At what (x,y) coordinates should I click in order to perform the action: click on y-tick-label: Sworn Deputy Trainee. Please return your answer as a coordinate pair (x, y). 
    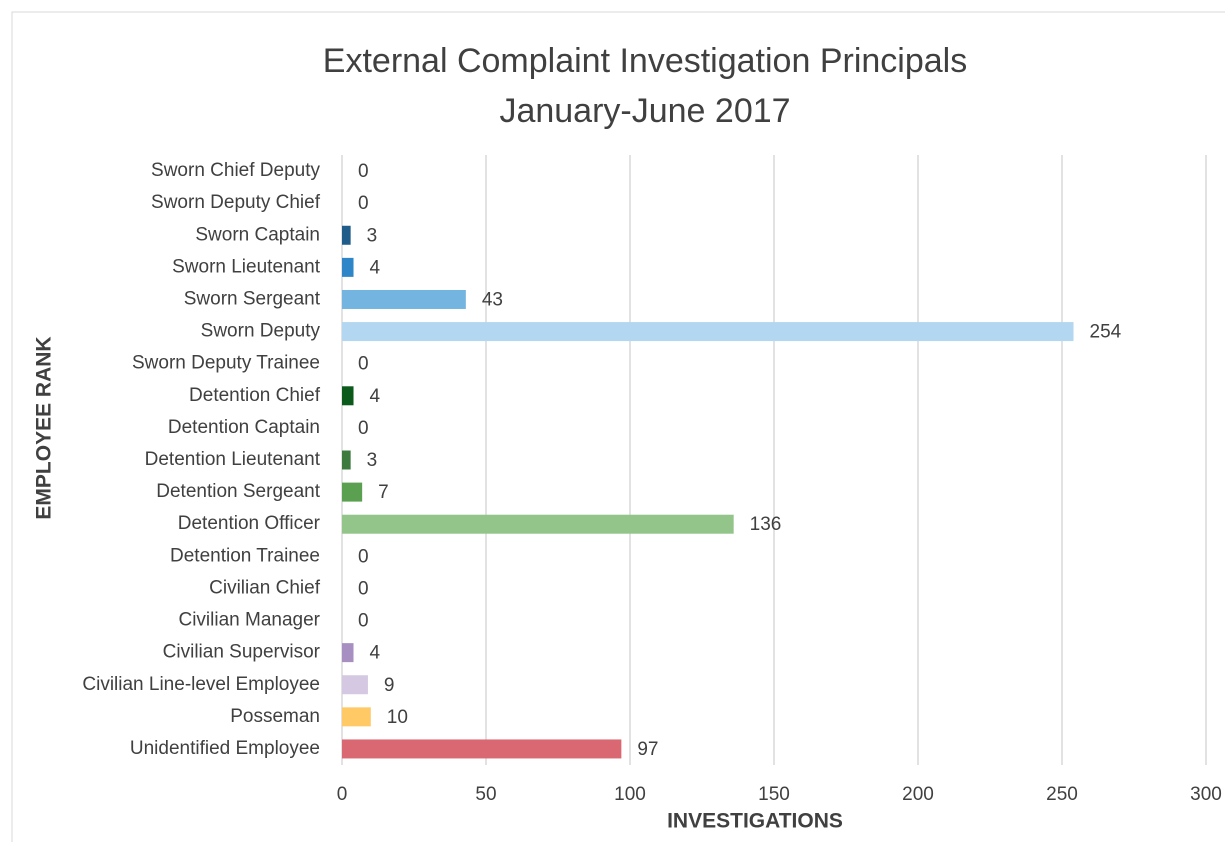
    Looking at the image, I should click on (226, 363).